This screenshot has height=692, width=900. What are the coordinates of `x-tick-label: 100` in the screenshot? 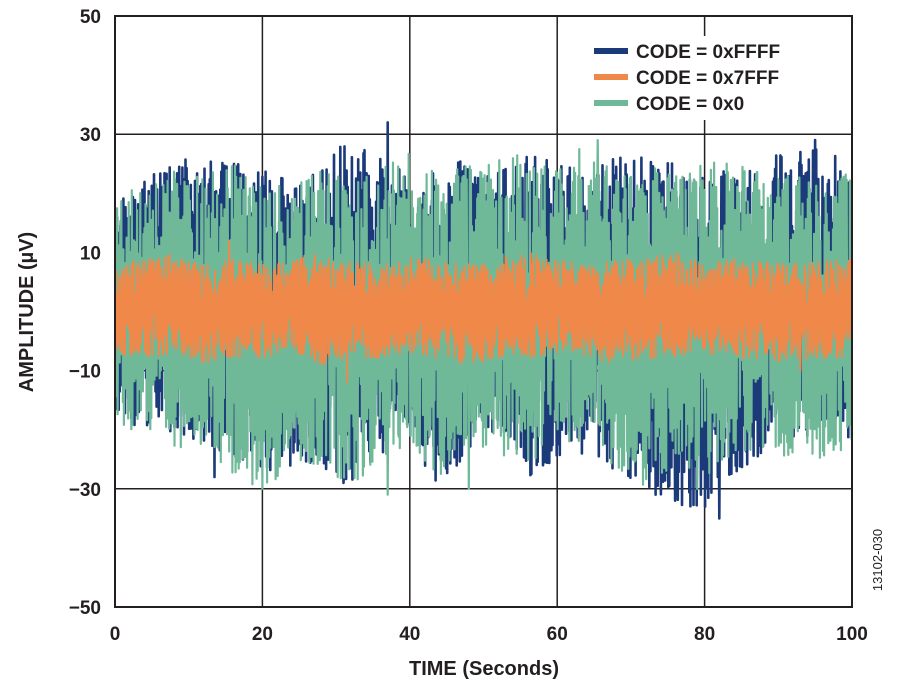 It's located at (852, 634).